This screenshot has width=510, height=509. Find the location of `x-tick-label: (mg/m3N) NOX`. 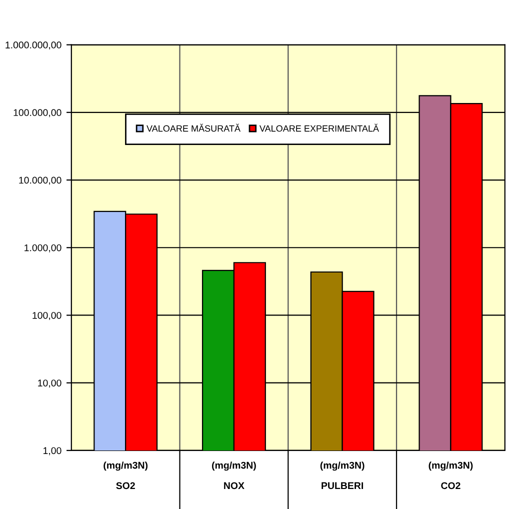

x-tick-label: (mg/m3N) NOX is located at coordinates (234, 476).